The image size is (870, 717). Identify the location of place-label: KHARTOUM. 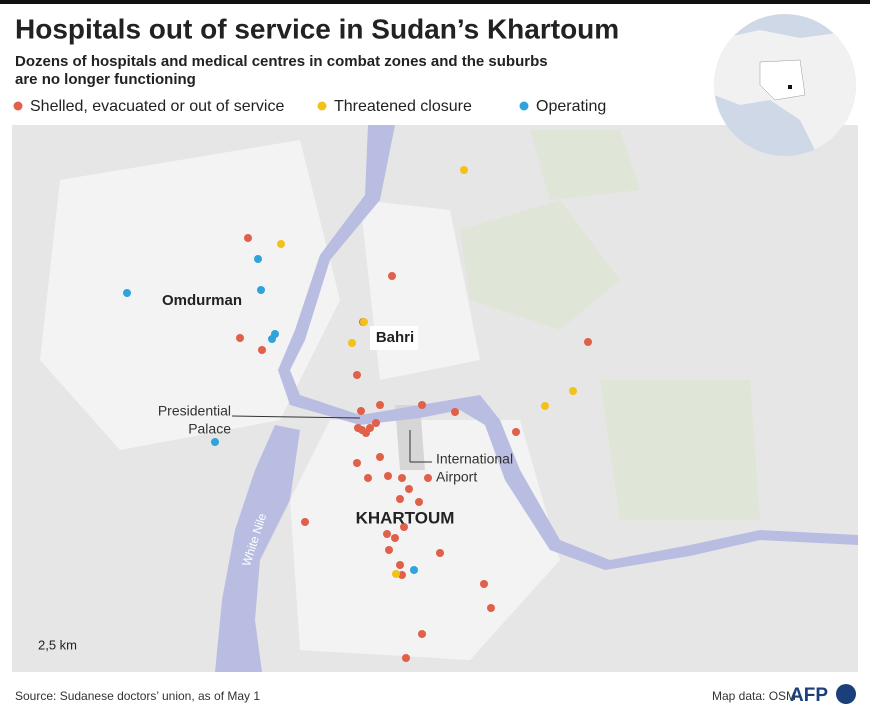
(405, 517).